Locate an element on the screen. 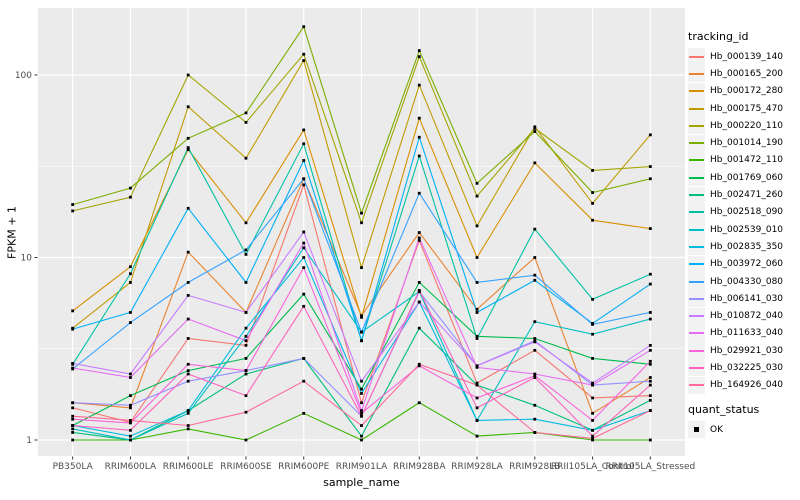 The image size is (800, 500). legend-label: Hb_000220_110 is located at coordinates (747, 125).